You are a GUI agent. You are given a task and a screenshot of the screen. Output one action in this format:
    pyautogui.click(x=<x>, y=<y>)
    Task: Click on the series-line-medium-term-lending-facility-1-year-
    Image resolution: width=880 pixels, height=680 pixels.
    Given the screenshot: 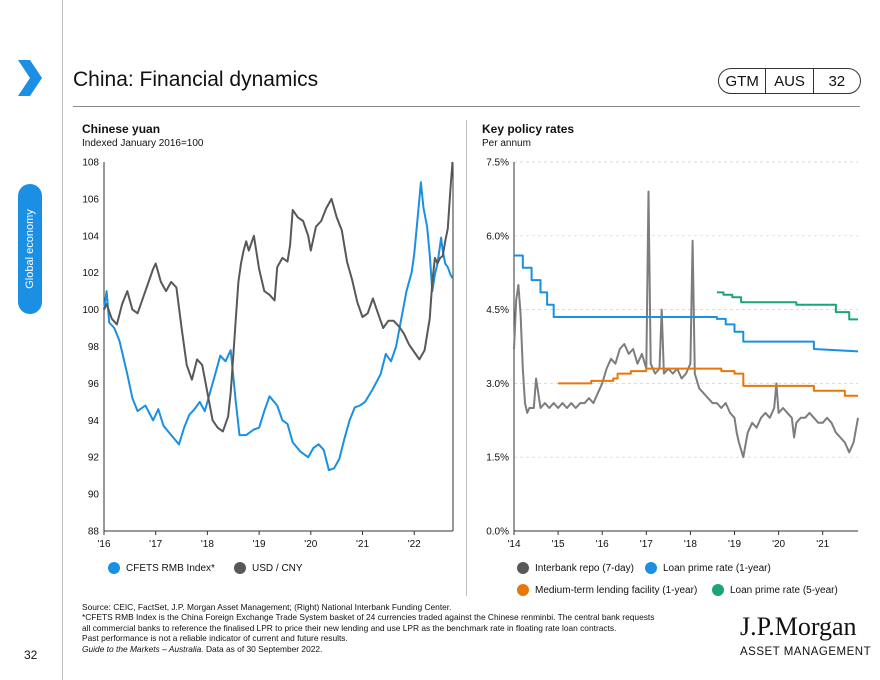 What is the action you would take?
    pyautogui.click(x=708, y=382)
    